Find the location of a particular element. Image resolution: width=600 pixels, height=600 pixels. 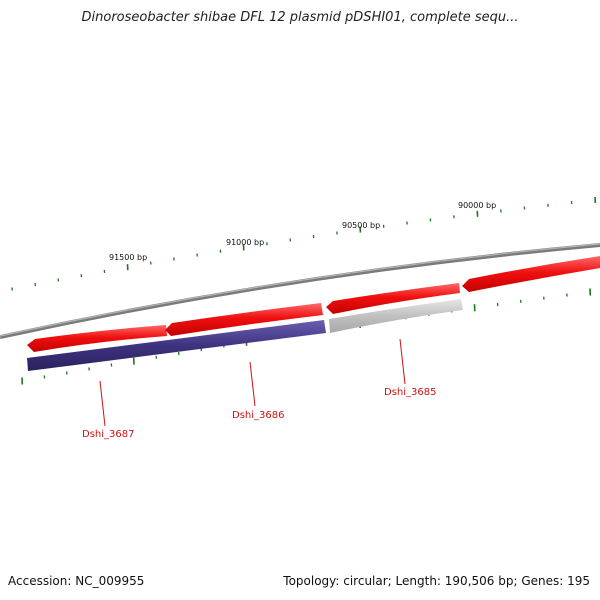

tick-label: 91500 bp is located at coordinates (128, 257).